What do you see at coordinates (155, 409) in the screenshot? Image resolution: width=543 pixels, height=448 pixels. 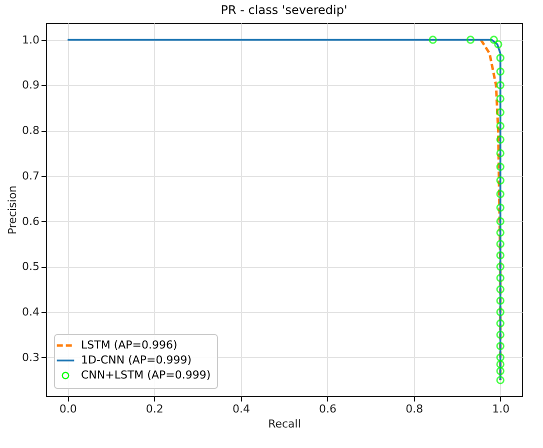 I see `x-tick-label: 0.2` at bounding box center [155, 409].